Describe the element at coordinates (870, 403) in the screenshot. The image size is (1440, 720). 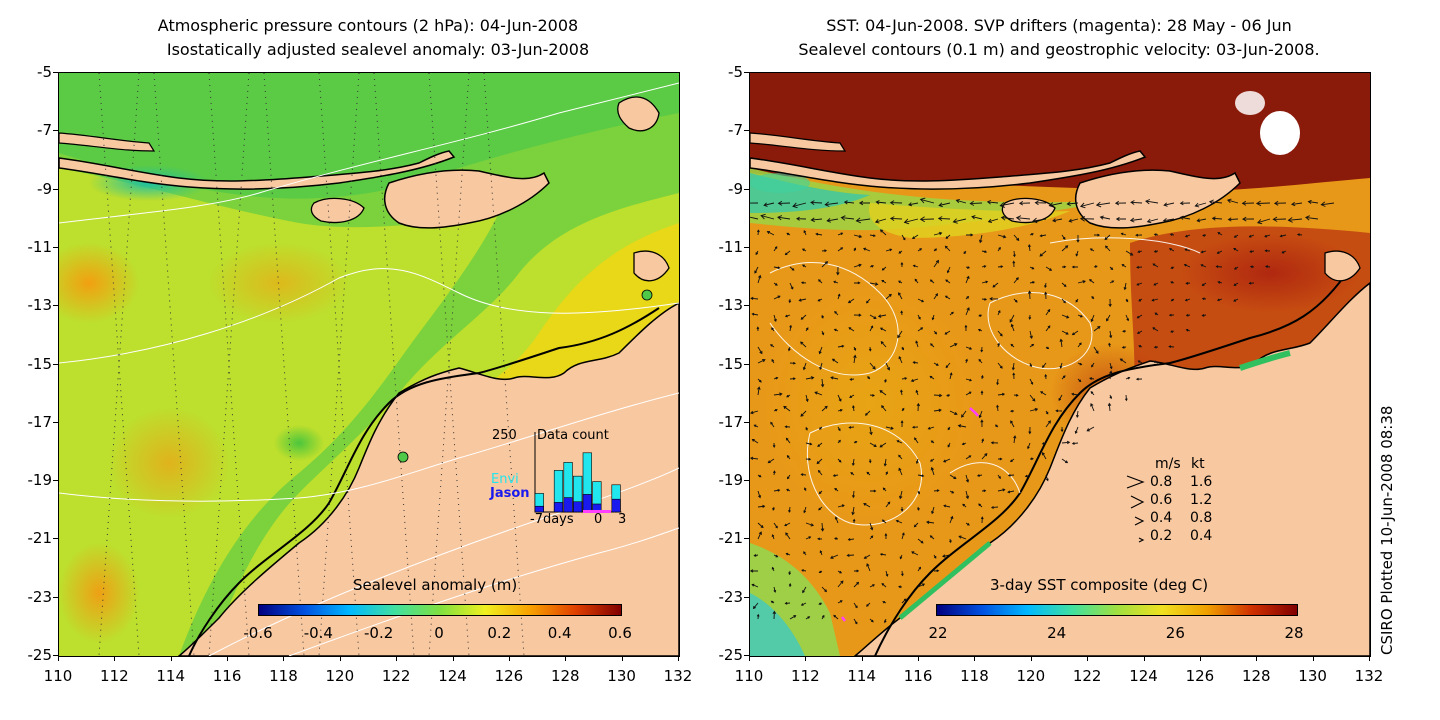
I see `sst-cooler-offshore` at that location.